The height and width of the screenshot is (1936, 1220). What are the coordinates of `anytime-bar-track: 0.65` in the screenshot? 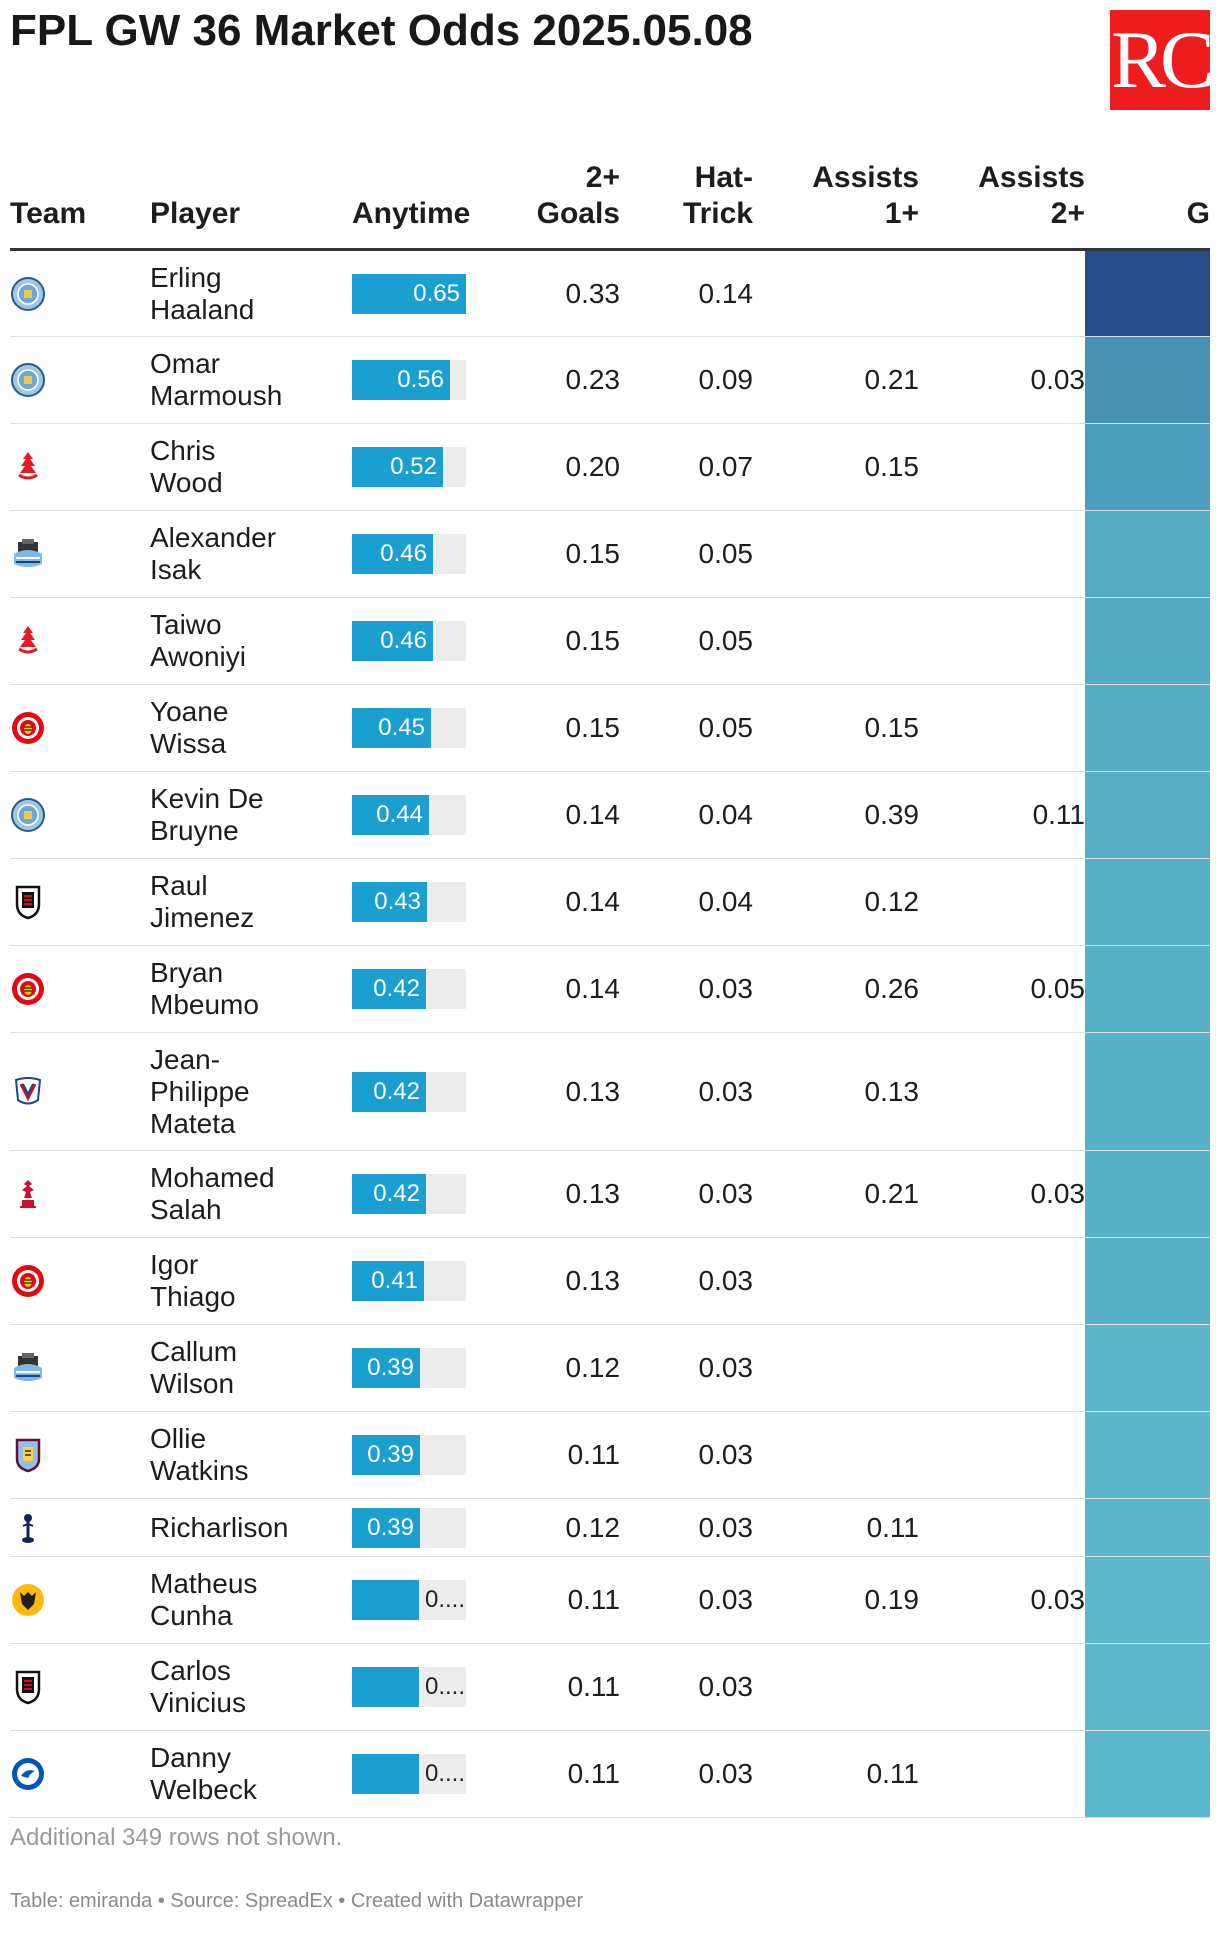 It's located at (409, 293).